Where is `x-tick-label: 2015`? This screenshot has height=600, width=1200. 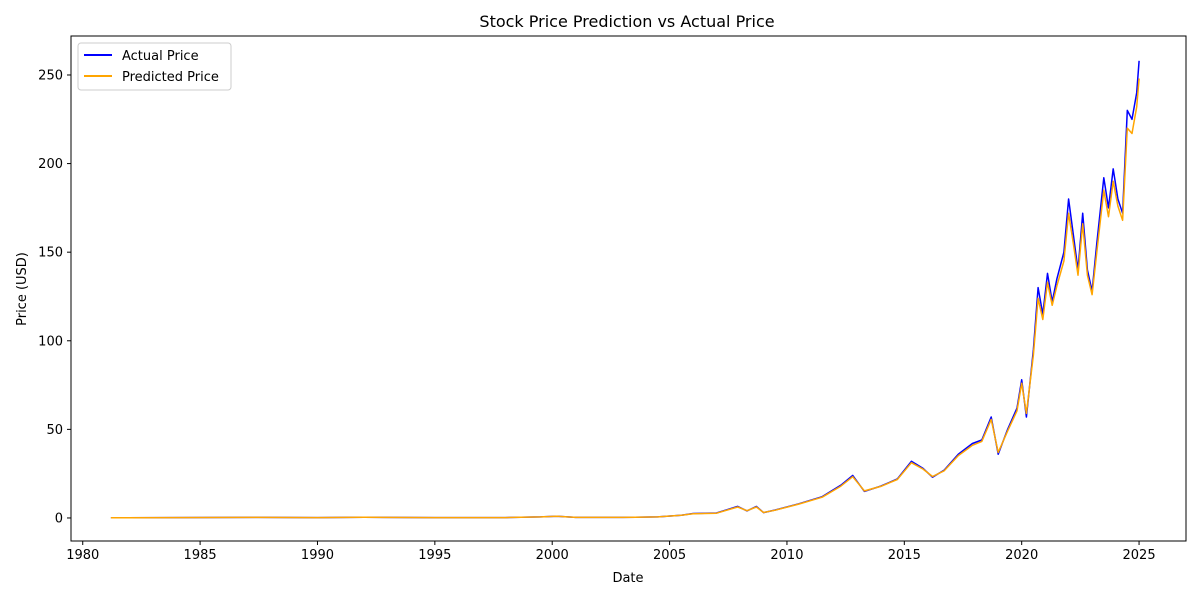
x-tick-label: 2015 is located at coordinates (904, 555).